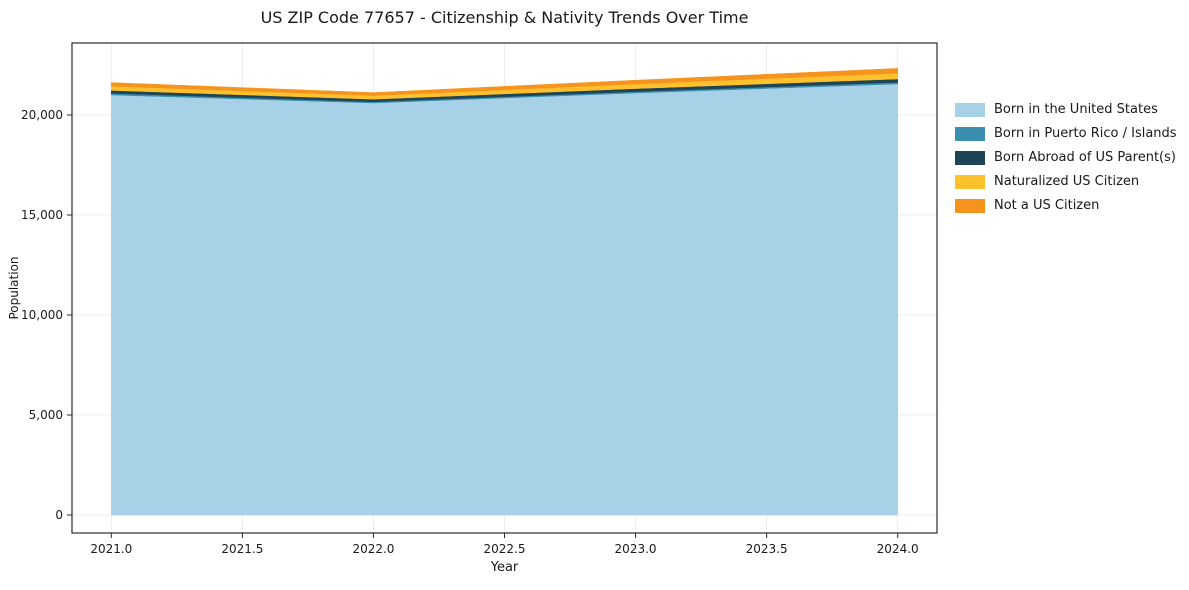  I want to click on legend-item: Not a US Citizen, so click(1066, 205).